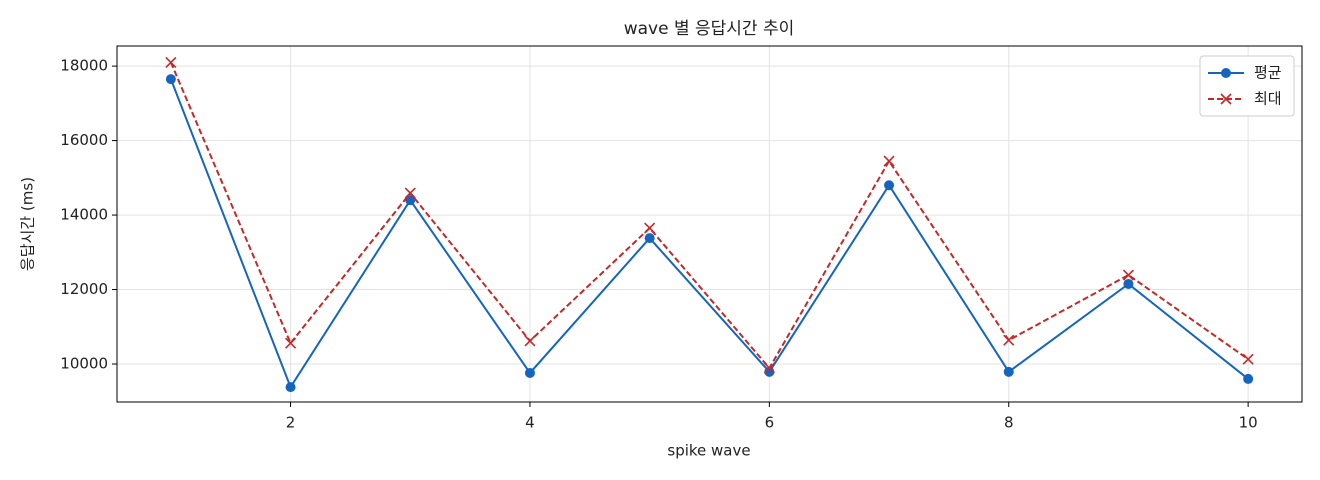  I want to click on y-tick-label: 16000, so click(84, 140).